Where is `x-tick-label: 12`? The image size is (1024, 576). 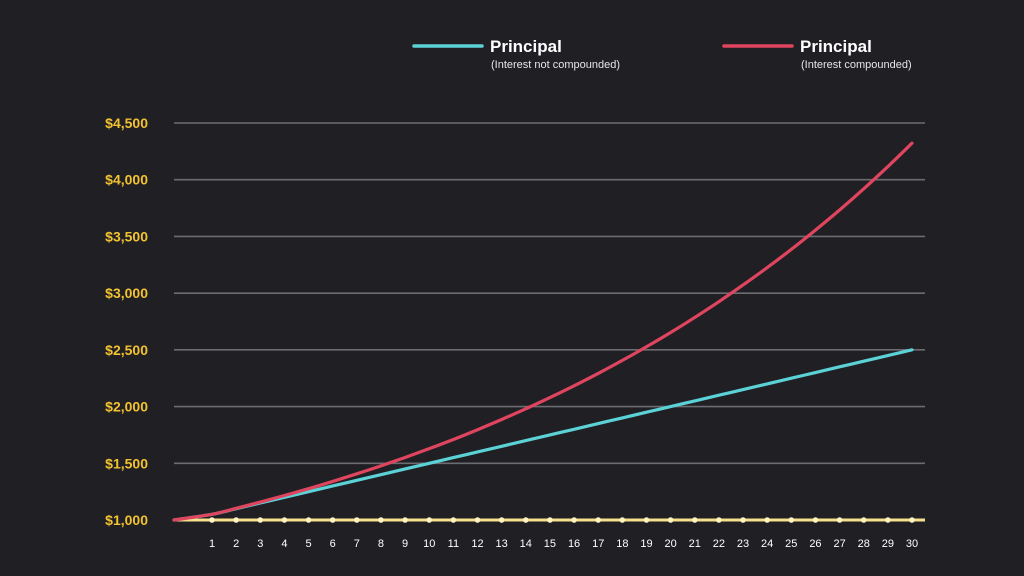
x-tick-label: 12 is located at coordinates (477, 544).